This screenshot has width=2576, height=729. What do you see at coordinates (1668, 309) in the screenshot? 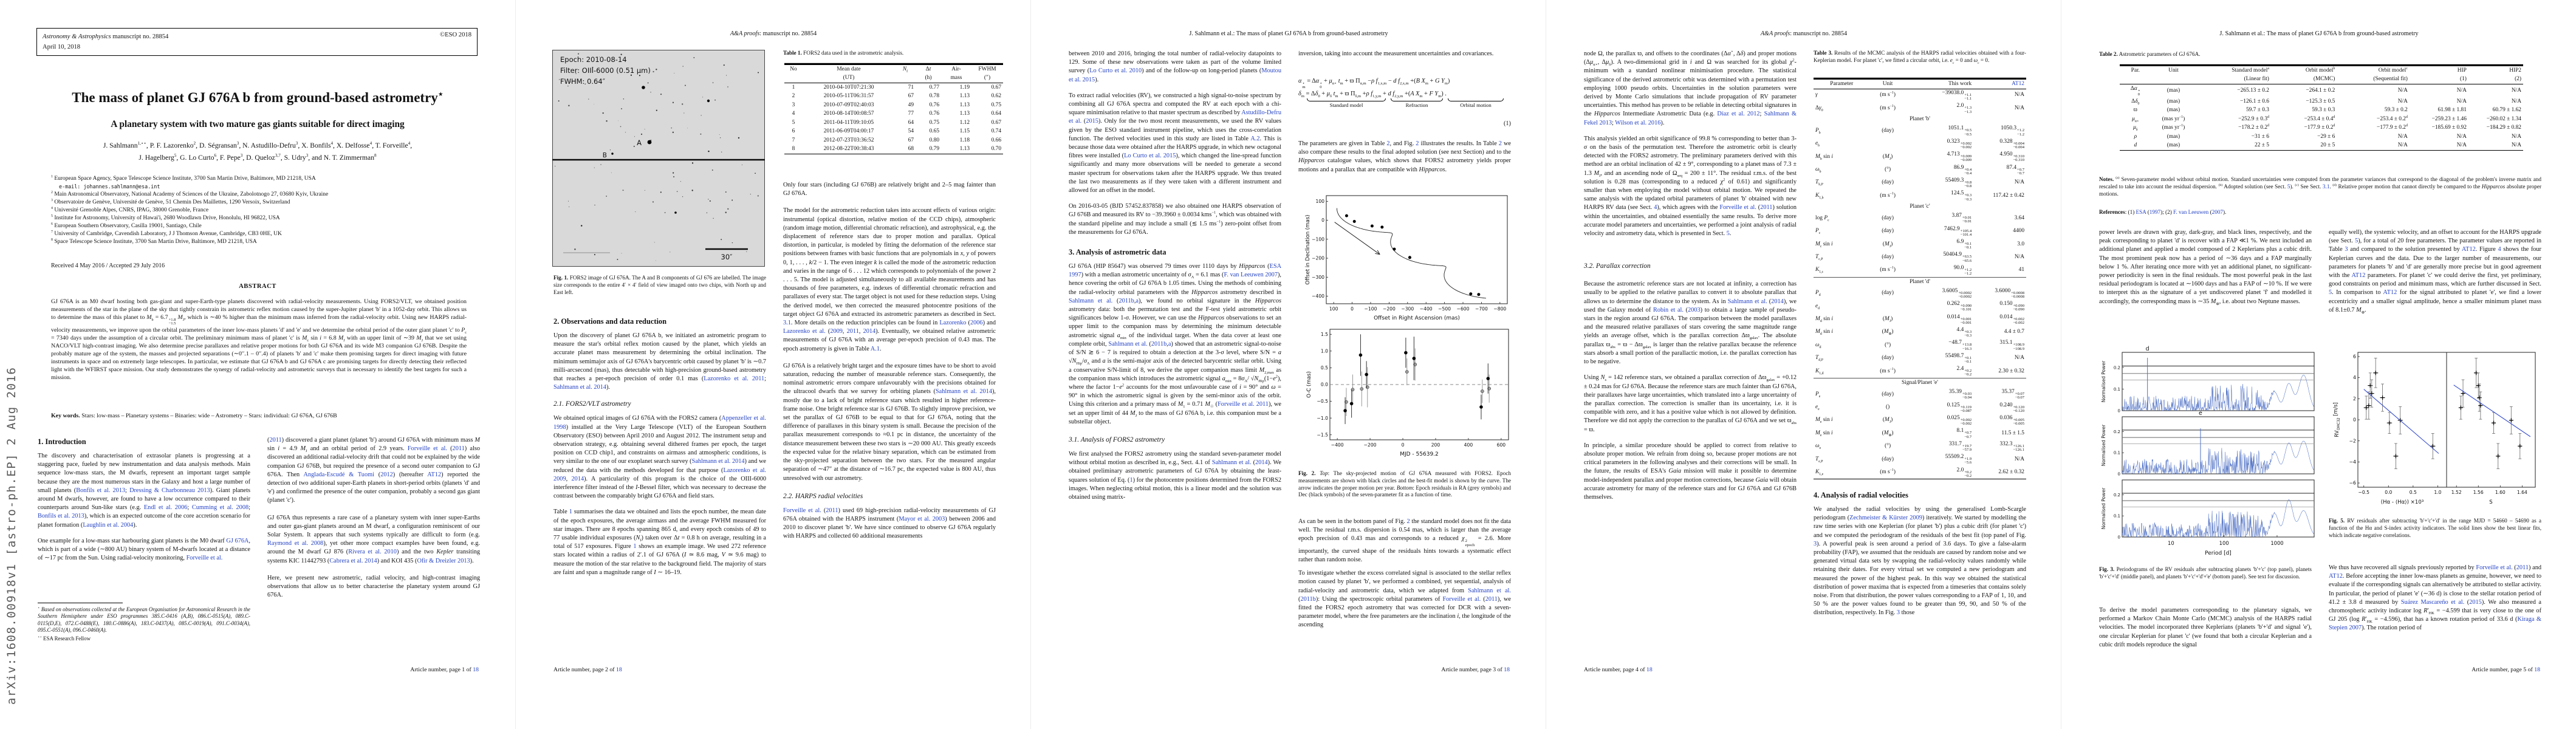
I see `citation-link: Robin et al.` at bounding box center [1668, 309].